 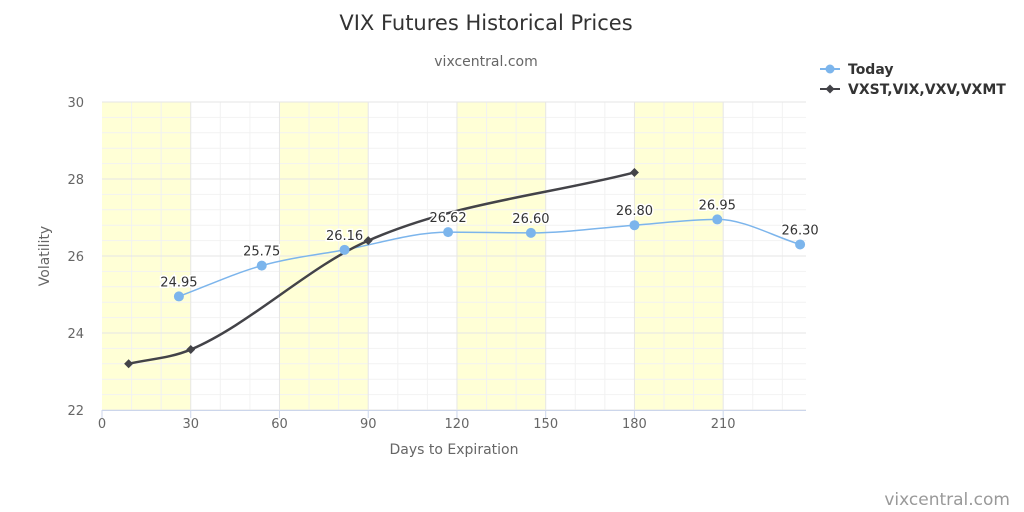 I want to click on series-line-today, so click(x=489, y=258).